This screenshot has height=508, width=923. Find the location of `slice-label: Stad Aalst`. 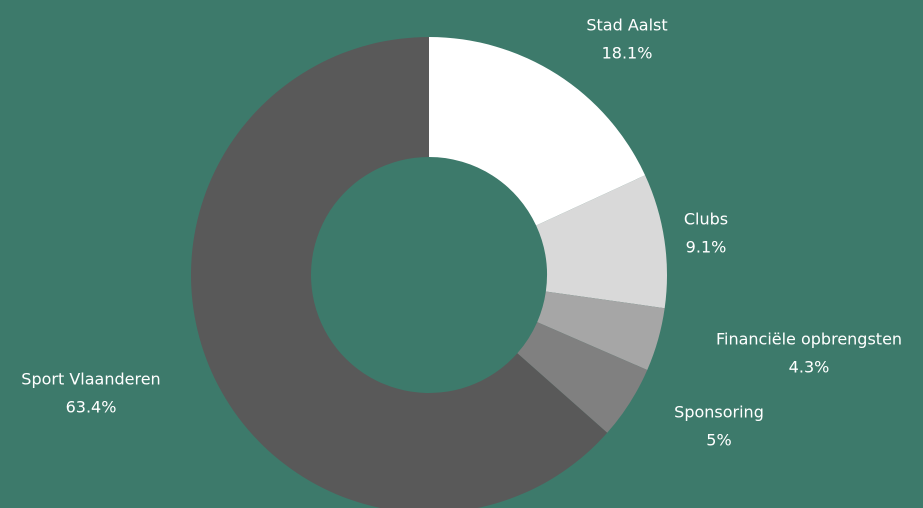

slice-label: Stad Aalst is located at coordinates (626, 25).